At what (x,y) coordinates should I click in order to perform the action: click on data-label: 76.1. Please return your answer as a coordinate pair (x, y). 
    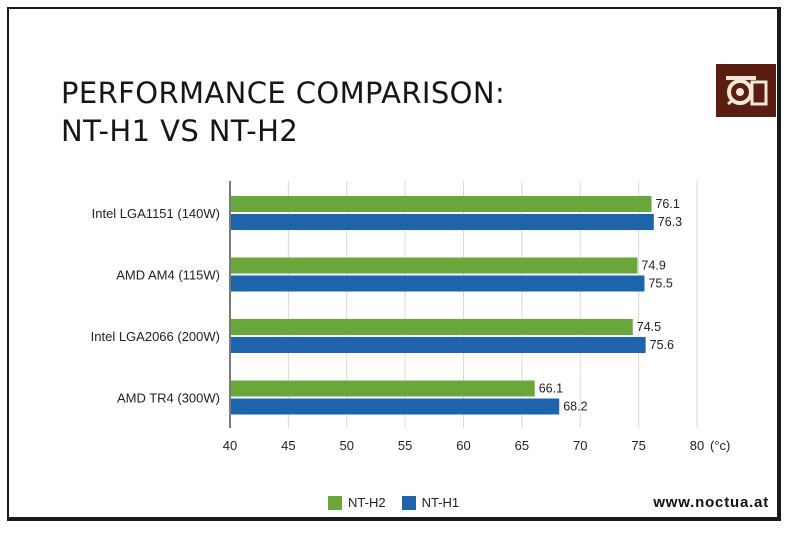
    Looking at the image, I should click on (667, 204).